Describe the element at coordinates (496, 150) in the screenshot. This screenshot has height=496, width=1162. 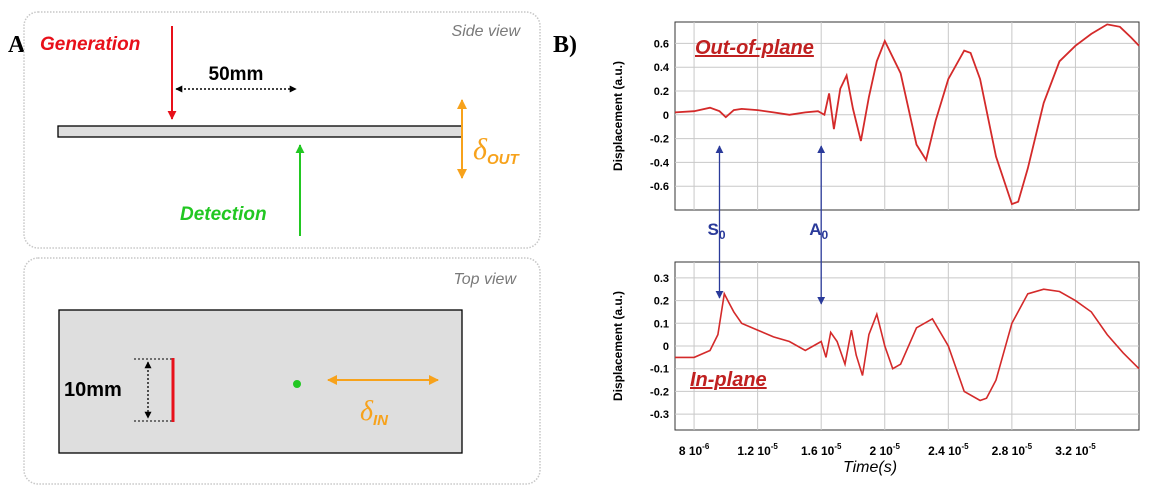
I see `delta-out-label: δOUT` at that location.